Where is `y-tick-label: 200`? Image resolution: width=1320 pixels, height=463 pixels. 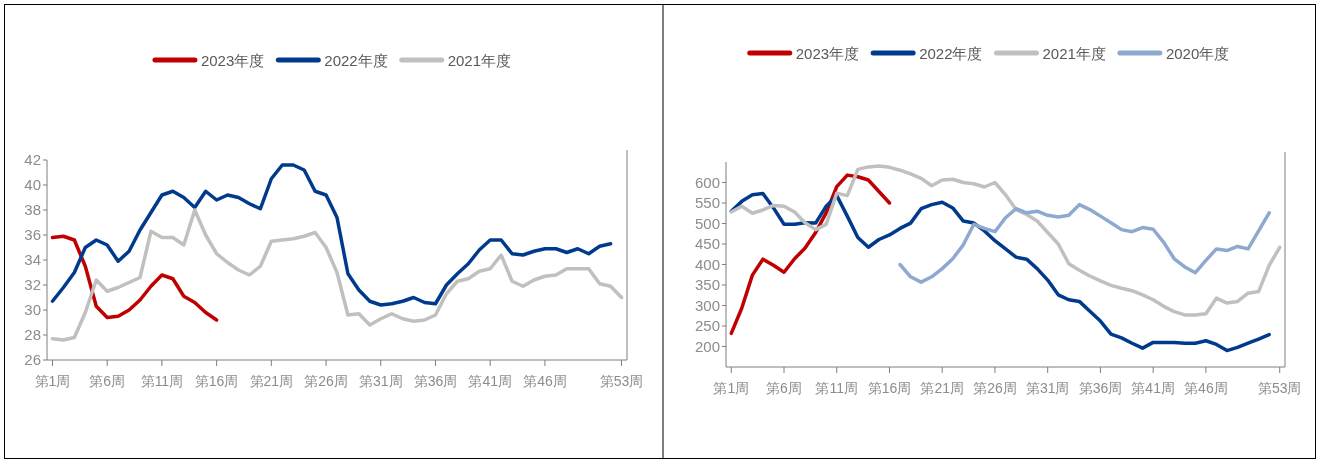
y-tick-label: 200 is located at coordinates (707, 346).